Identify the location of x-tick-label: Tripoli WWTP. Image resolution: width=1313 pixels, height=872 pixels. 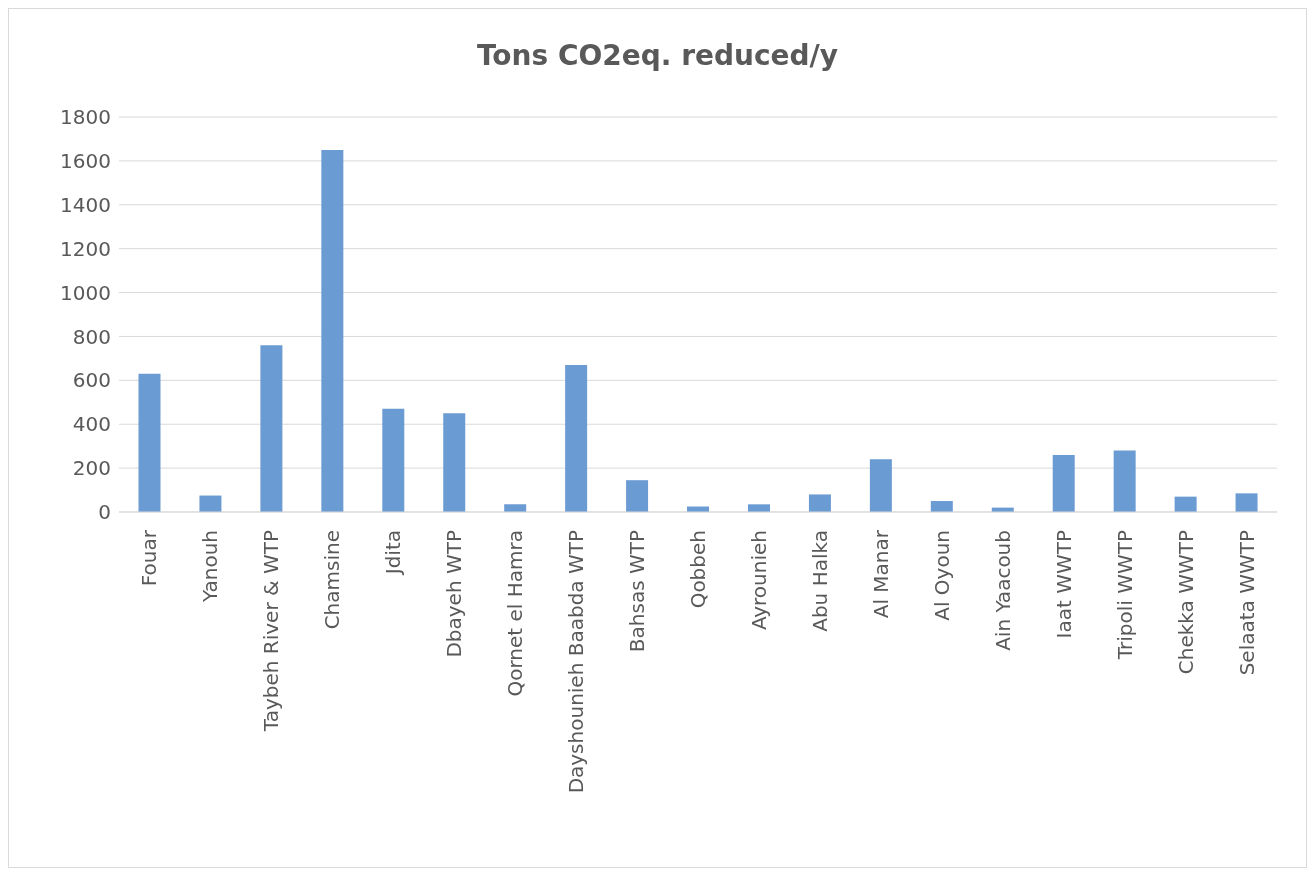
(1124, 595).